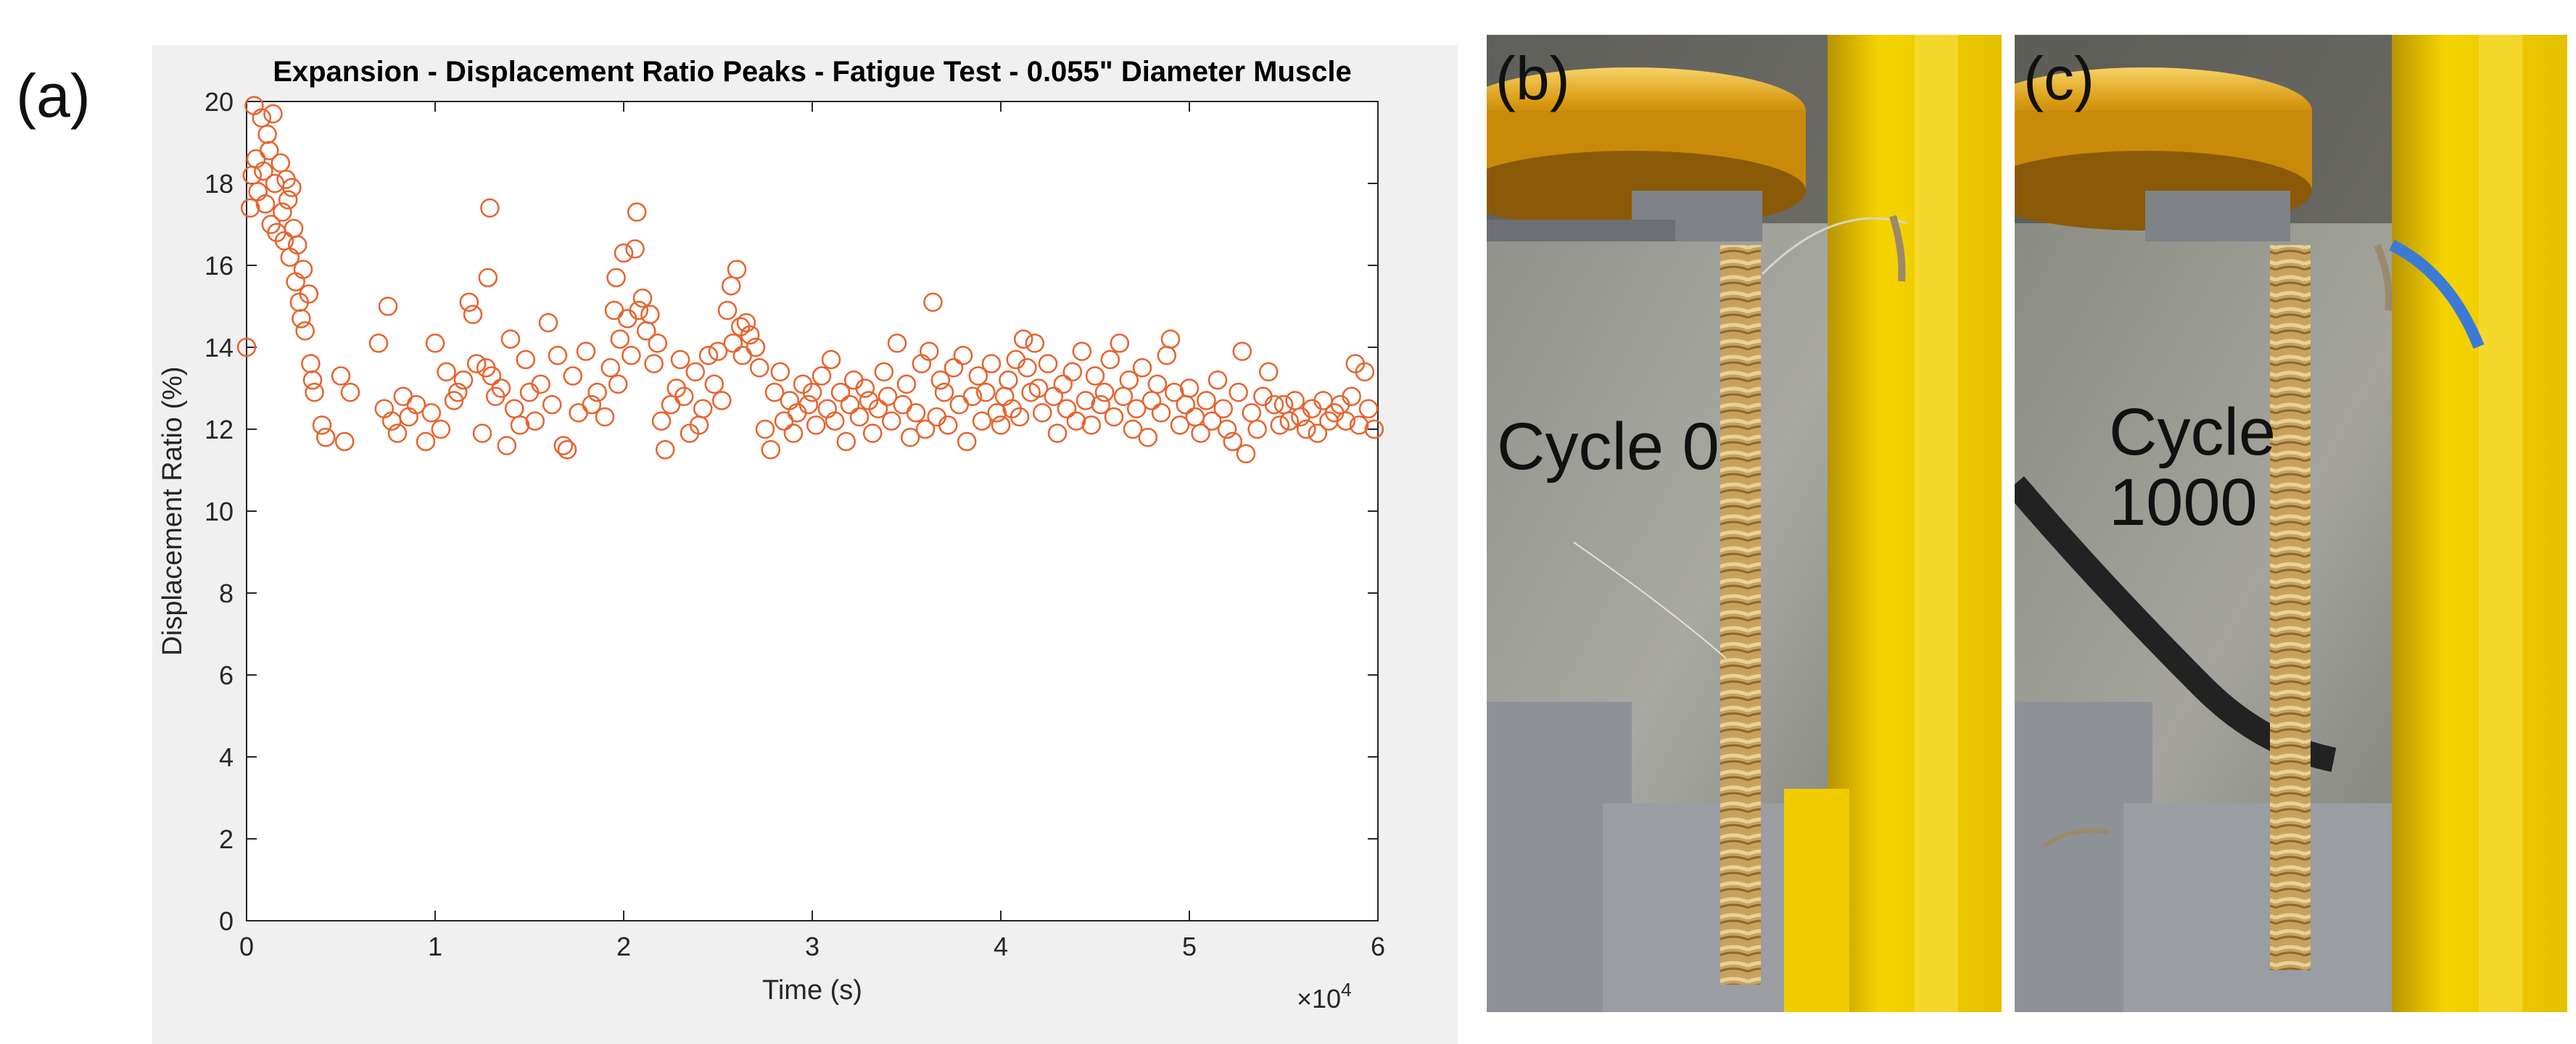  I want to click on x-tick-label: 3, so click(812, 946).